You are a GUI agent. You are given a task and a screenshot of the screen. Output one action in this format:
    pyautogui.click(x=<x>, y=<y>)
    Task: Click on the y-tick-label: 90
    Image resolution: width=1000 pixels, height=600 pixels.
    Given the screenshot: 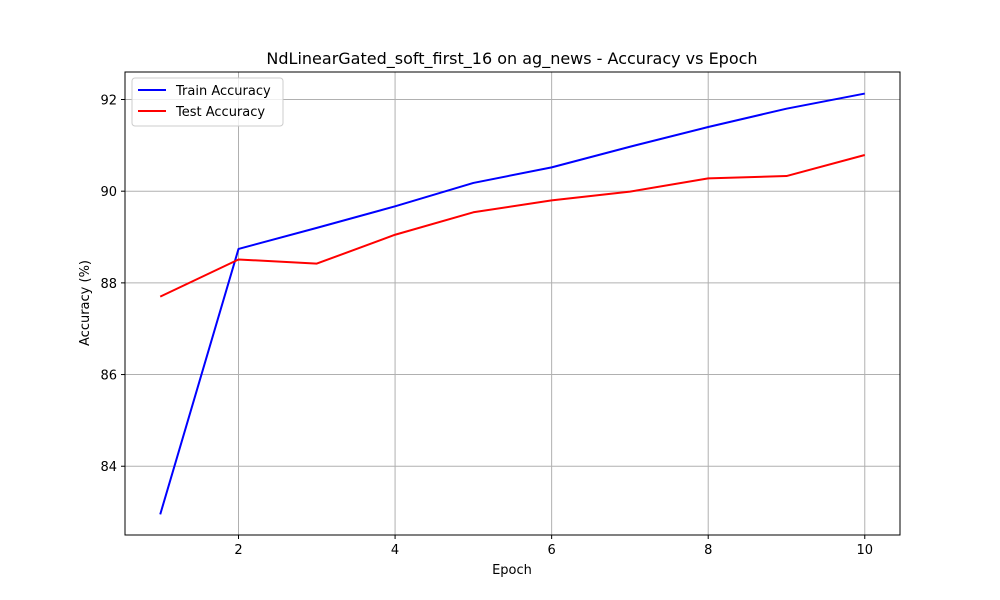 What is the action you would take?
    pyautogui.click(x=108, y=192)
    